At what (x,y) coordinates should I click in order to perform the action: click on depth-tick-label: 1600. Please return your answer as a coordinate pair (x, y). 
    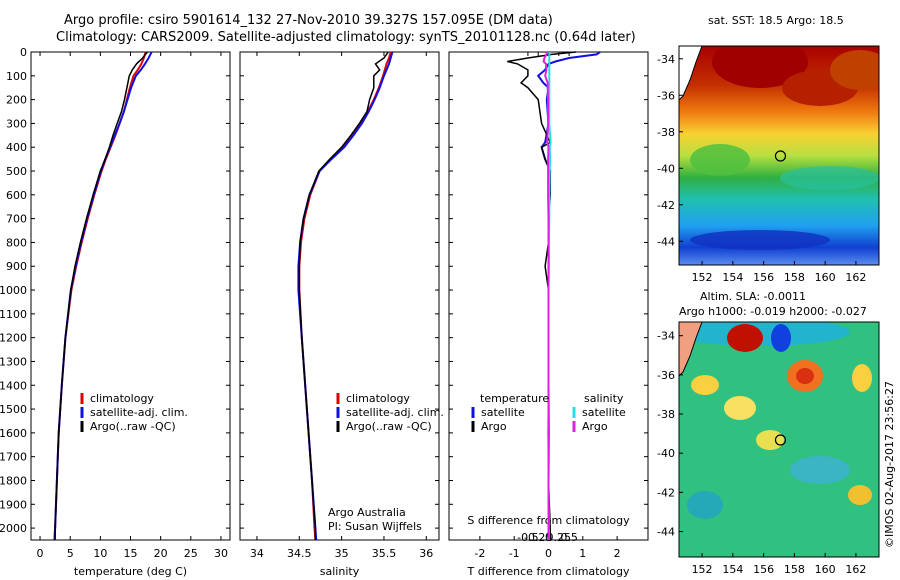
    Looking at the image, I should click on (13, 433).